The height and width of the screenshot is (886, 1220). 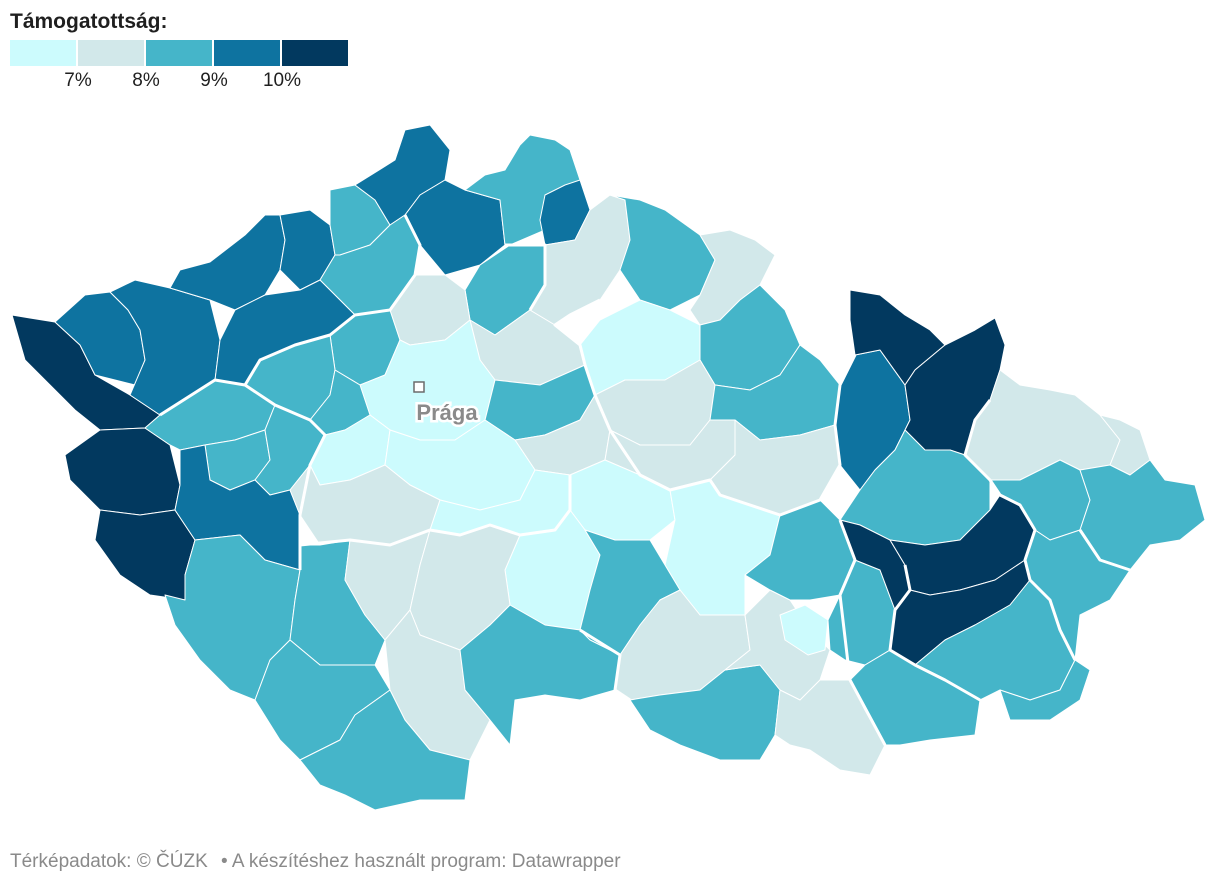 What do you see at coordinates (662, 252) in the screenshot?
I see `district-trutnov` at bounding box center [662, 252].